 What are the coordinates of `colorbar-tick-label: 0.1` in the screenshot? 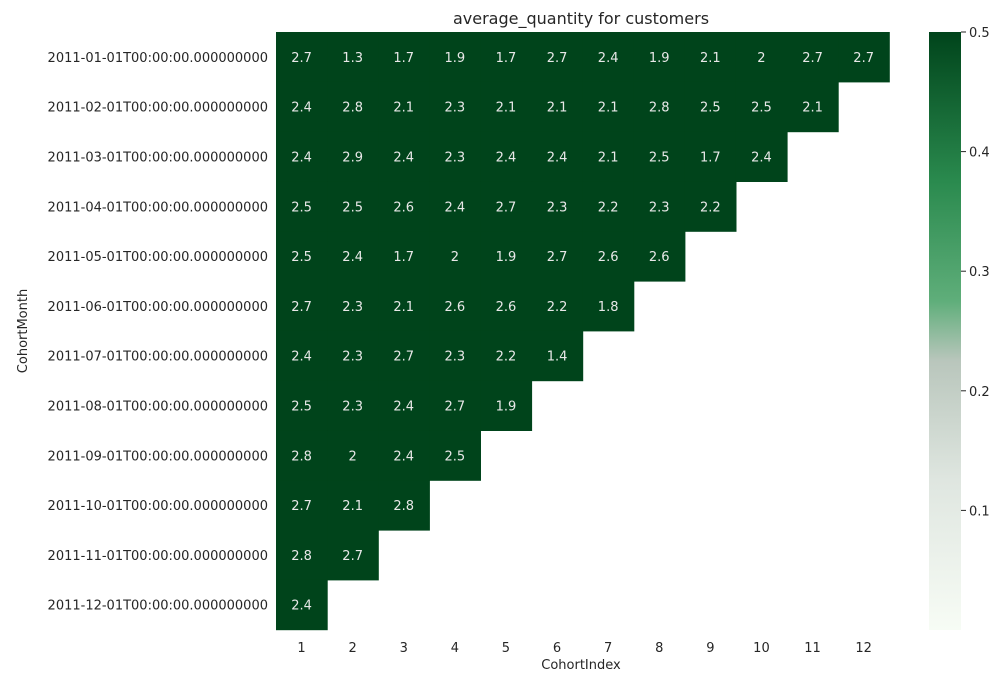 It's located at (979, 511).